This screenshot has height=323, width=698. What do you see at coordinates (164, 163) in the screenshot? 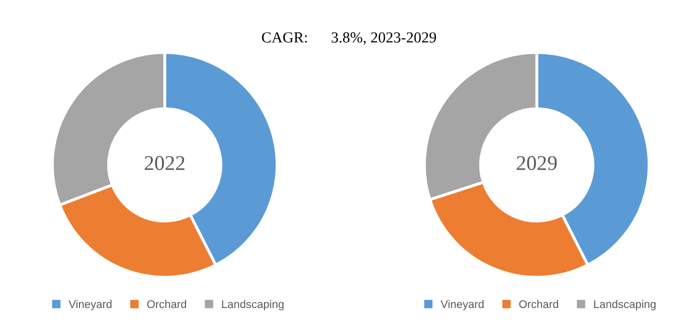
I see `text: 2022` at bounding box center [164, 163].